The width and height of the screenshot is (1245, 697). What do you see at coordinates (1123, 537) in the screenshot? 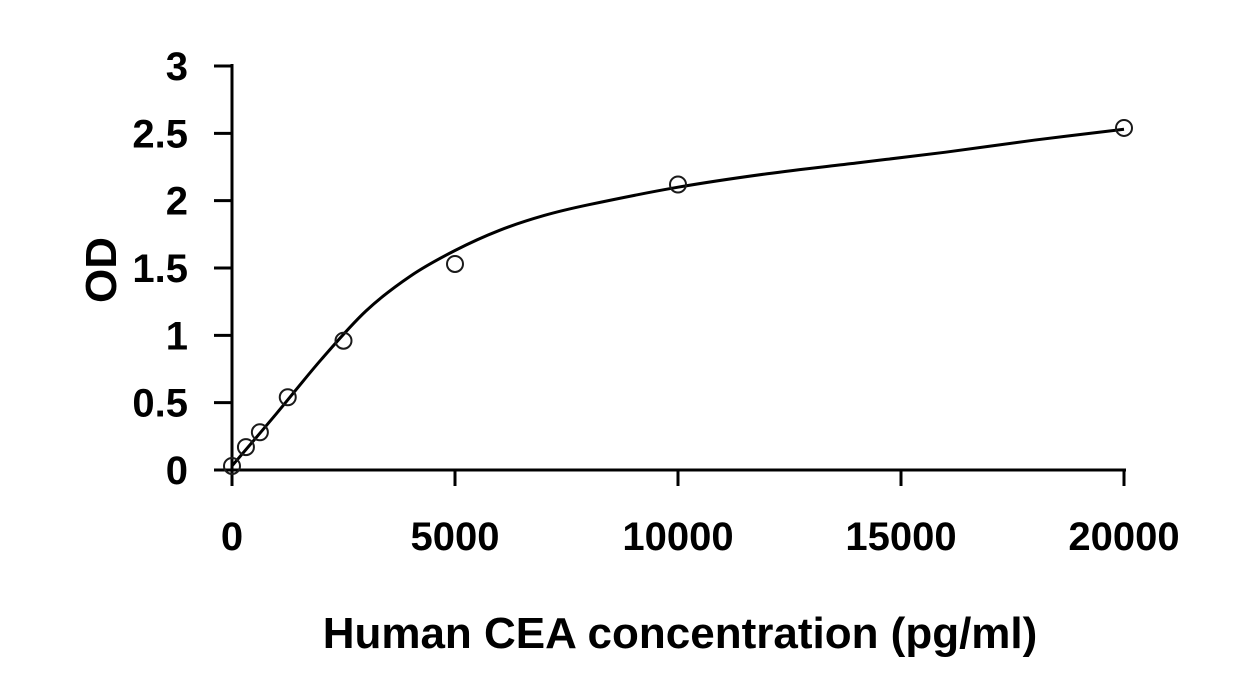
I see `x-tick-label: 20000` at bounding box center [1123, 537].